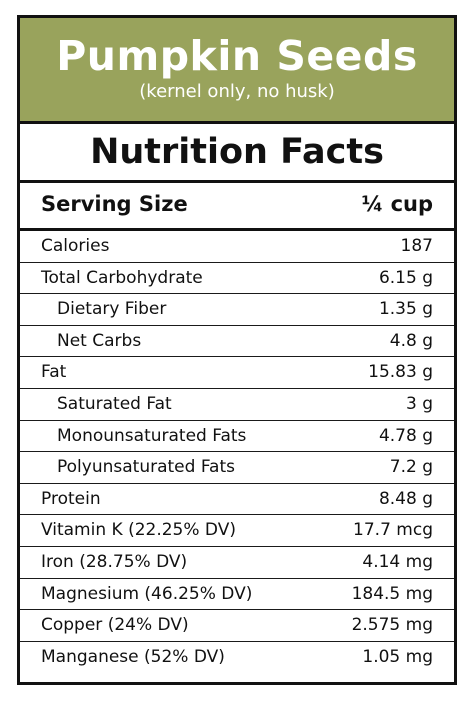 This screenshot has height=702, width=474. What do you see at coordinates (237, 247) in the screenshot?
I see `nutrient-row: Calories 187` at bounding box center [237, 247].